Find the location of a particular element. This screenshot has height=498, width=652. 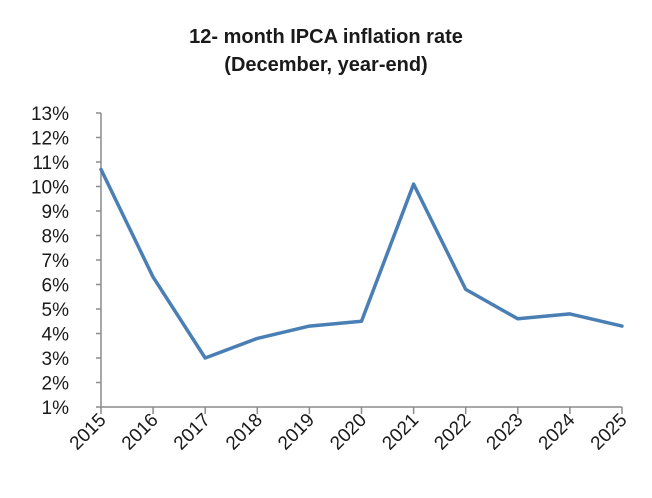

x-tick-label: 2017 is located at coordinates (192, 432).